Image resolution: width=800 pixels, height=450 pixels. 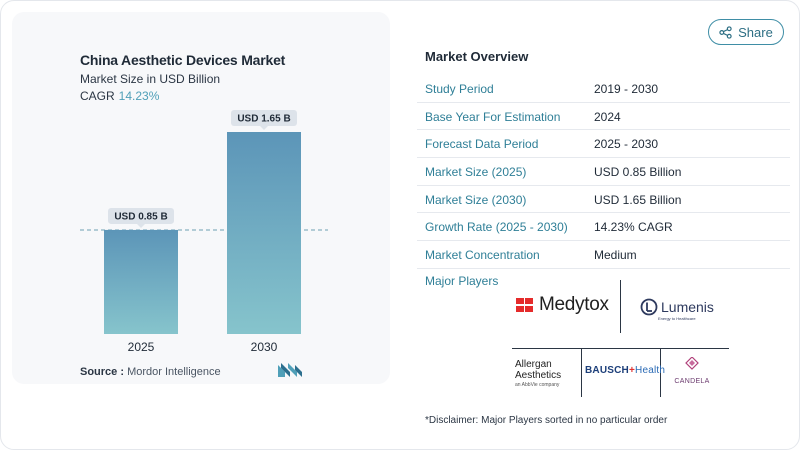 I want to click on cagr-value: 14.23%, so click(x=139, y=96).